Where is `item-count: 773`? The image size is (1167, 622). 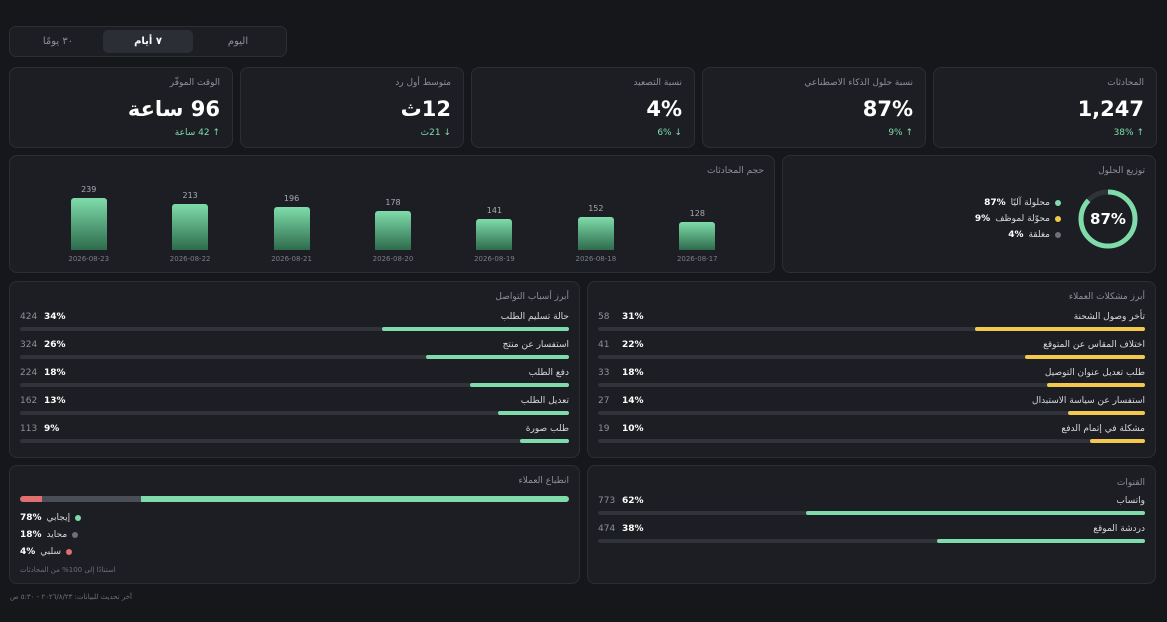
item-count: 773 is located at coordinates (607, 501).